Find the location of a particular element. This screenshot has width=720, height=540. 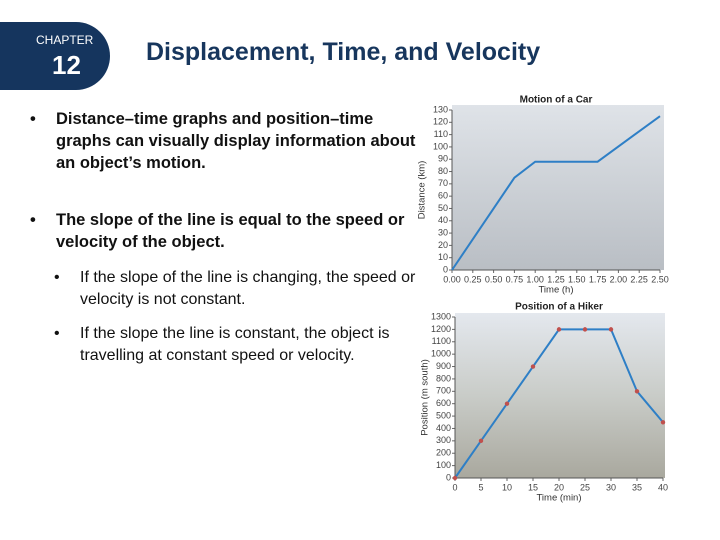

x-axis-label: Time (min) is located at coordinates (558, 498).